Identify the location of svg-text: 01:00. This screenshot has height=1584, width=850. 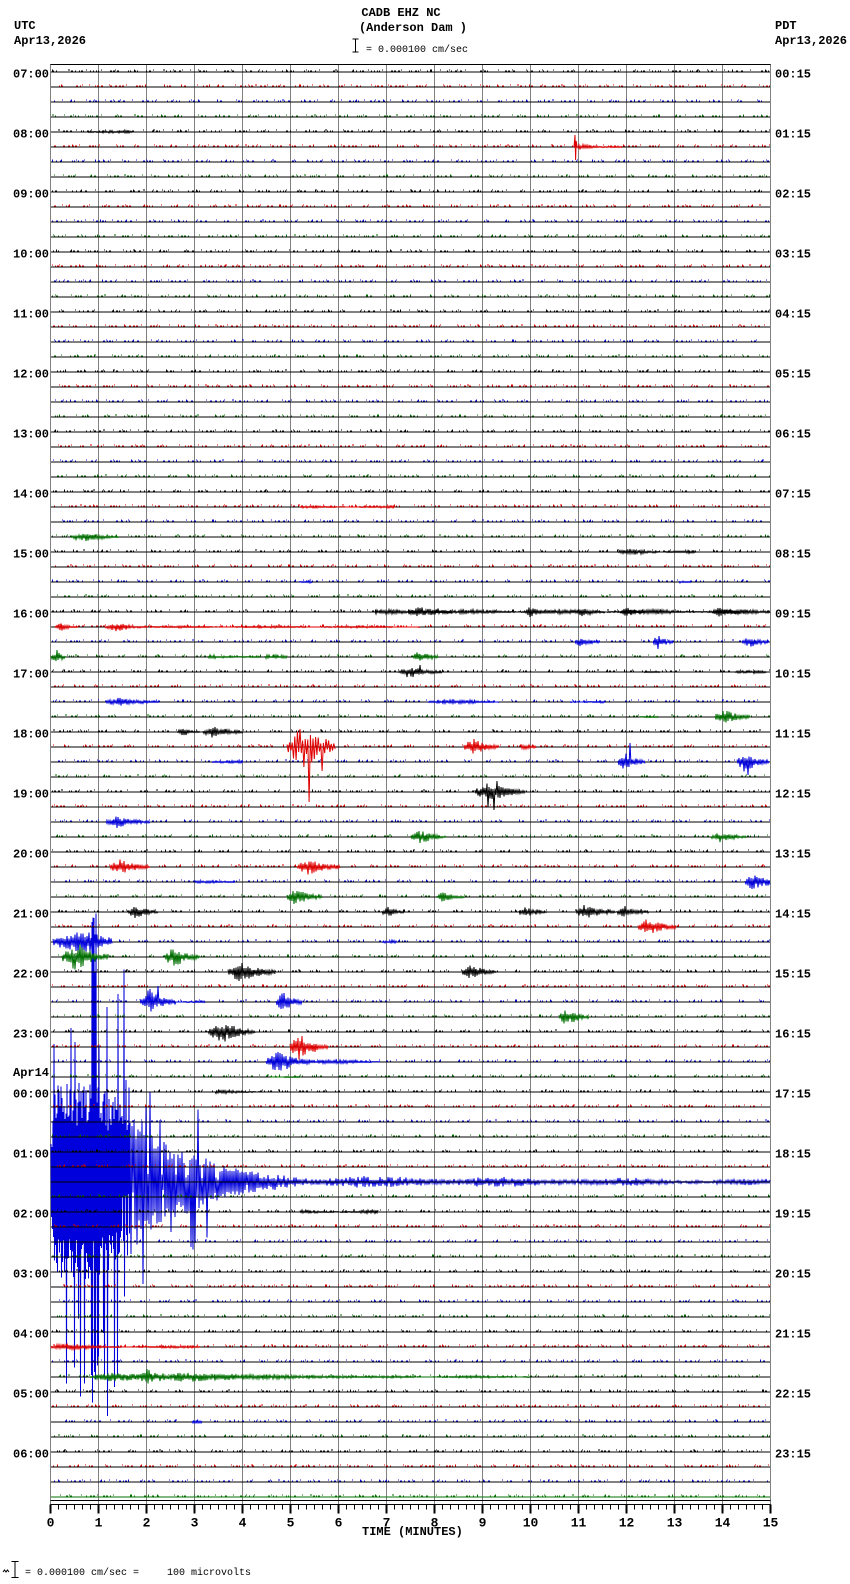
(31, 1155).